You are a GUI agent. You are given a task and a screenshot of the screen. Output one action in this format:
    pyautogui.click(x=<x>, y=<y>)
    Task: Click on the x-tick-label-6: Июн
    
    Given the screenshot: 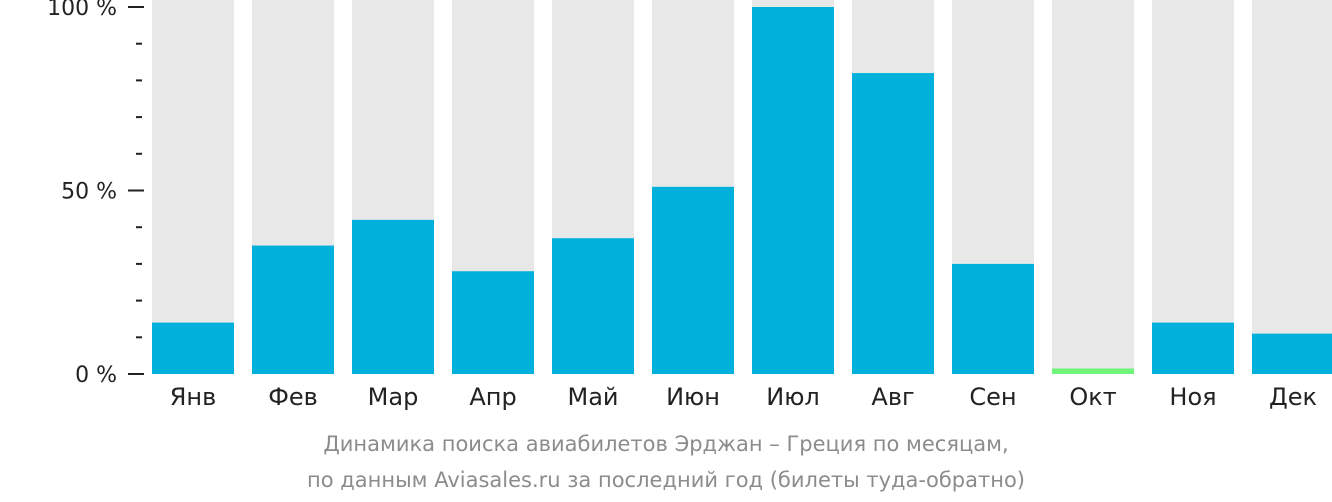 What is the action you would take?
    pyautogui.click(x=693, y=397)
    